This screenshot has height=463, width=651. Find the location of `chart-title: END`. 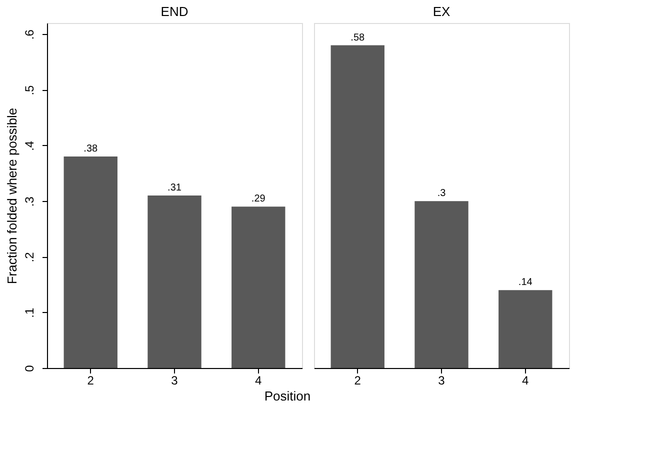

chart-title: END is located at coordinates (174, 11).